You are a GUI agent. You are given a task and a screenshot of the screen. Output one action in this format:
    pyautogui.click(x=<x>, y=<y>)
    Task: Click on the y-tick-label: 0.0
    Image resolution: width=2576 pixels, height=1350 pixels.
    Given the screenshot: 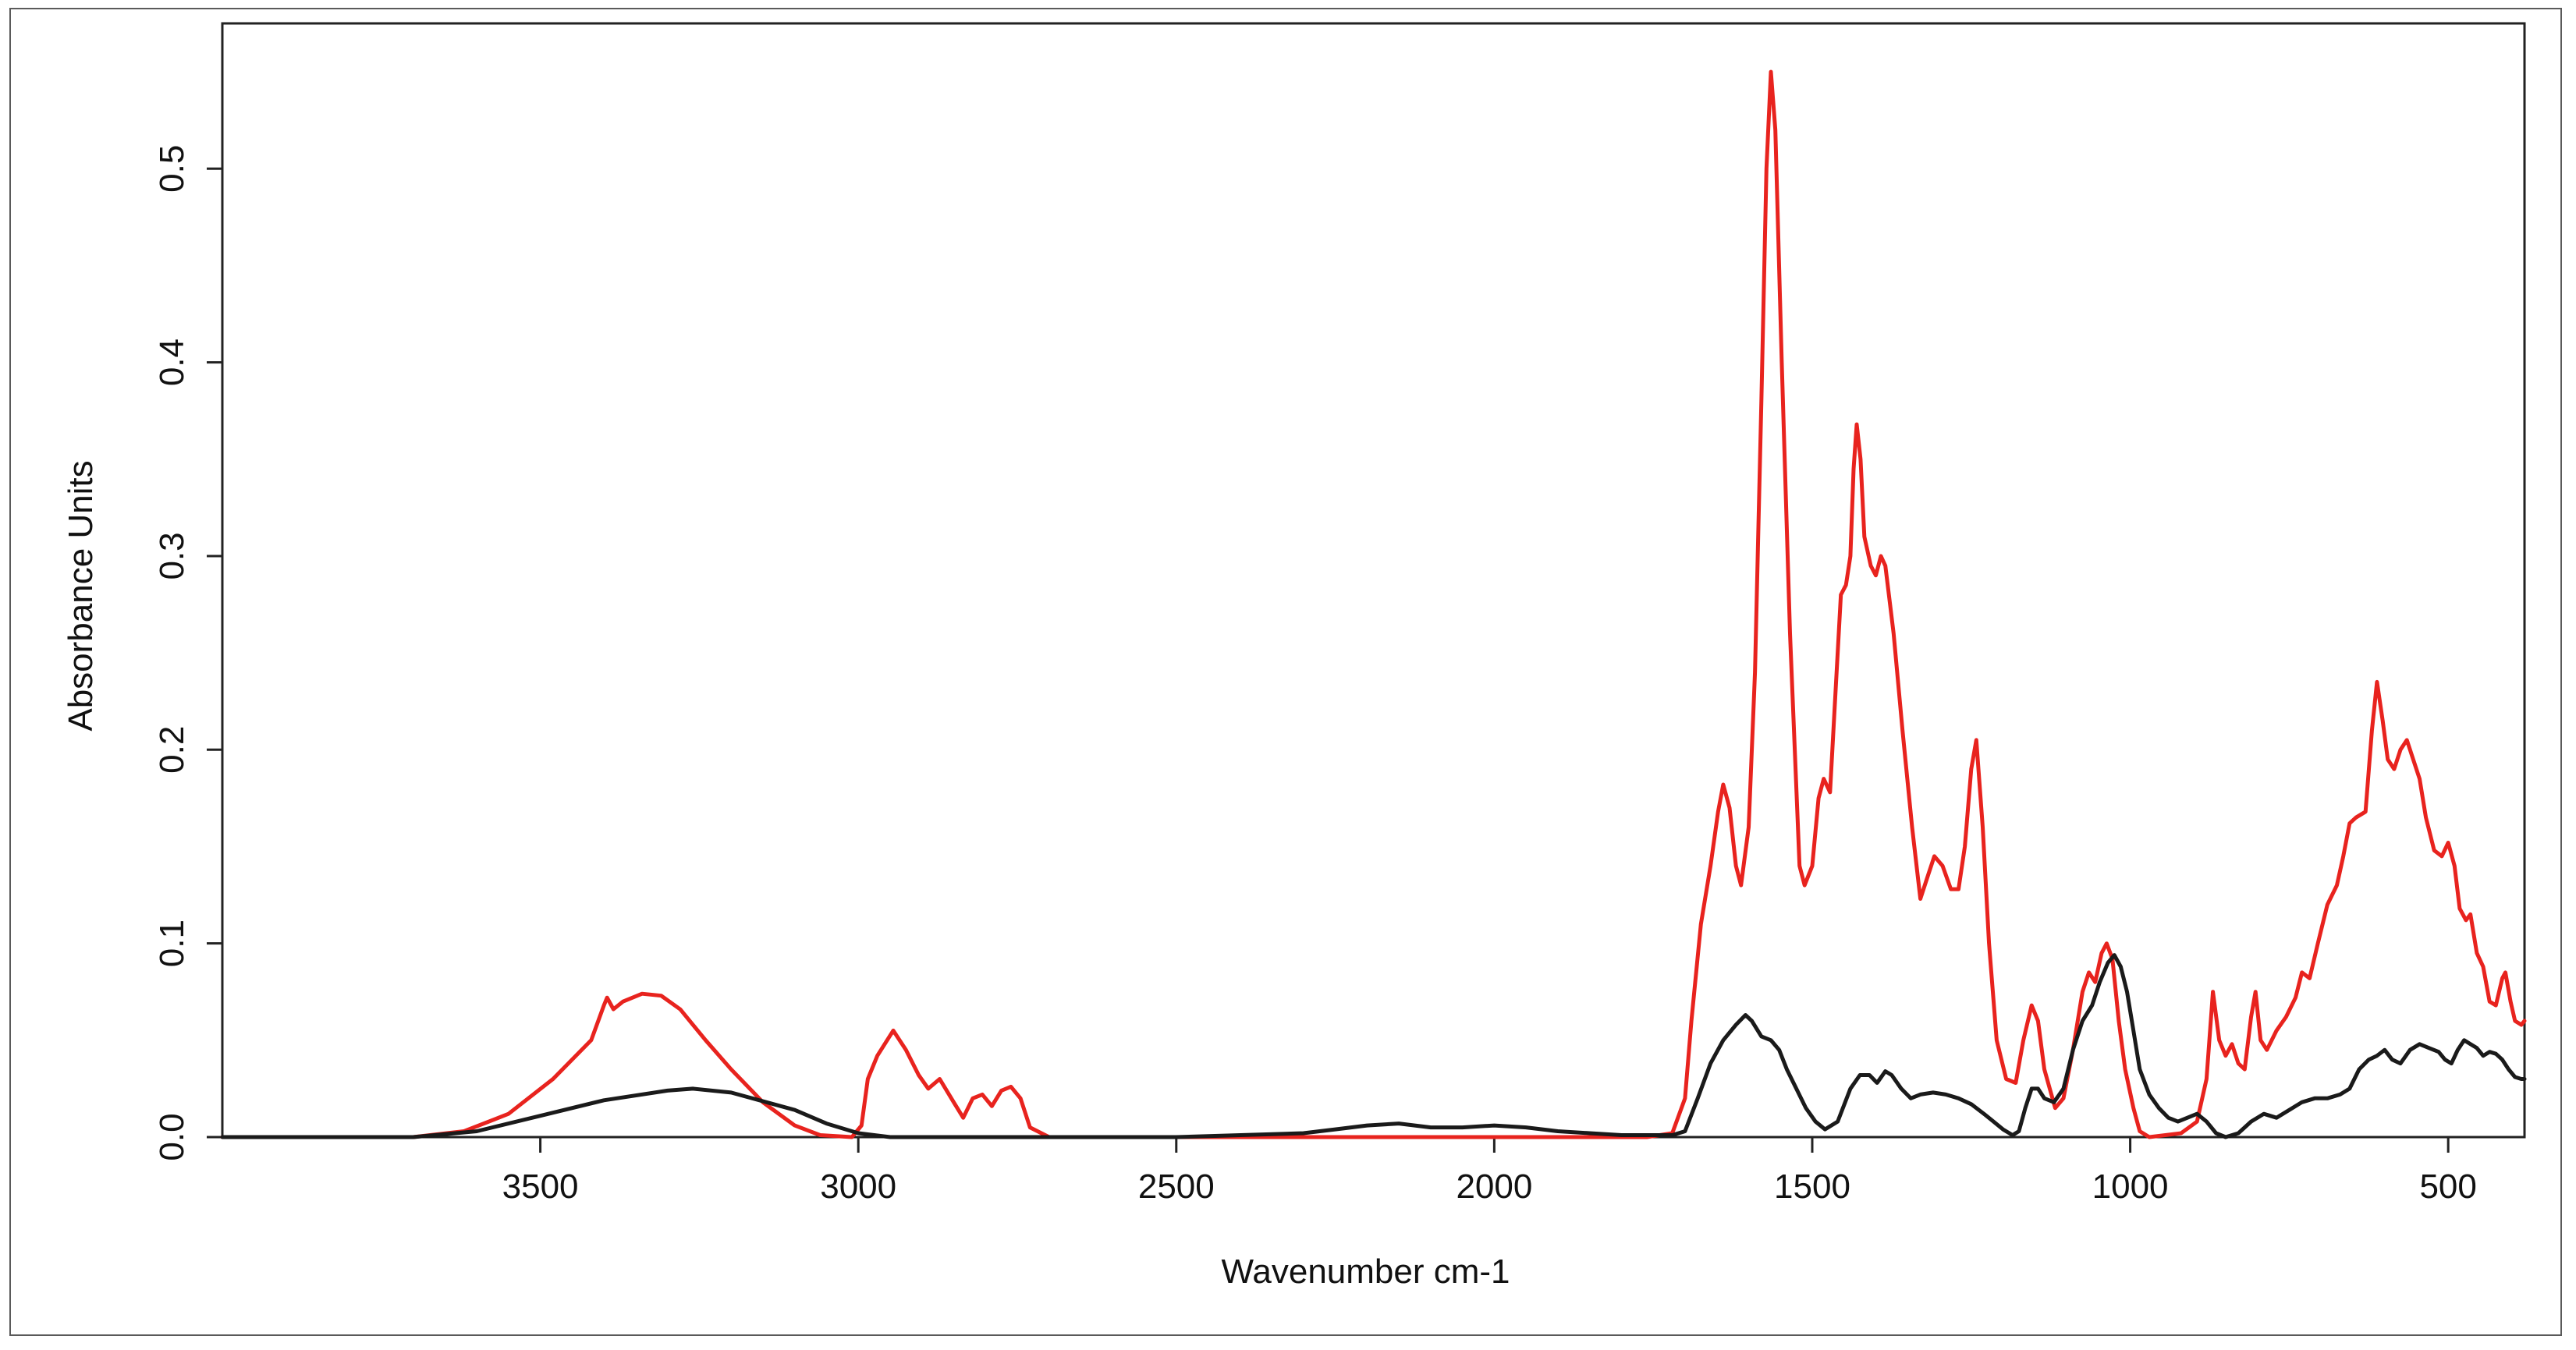 What is the action you would take?
    pyautogui.click(x=172, y=1136)
    